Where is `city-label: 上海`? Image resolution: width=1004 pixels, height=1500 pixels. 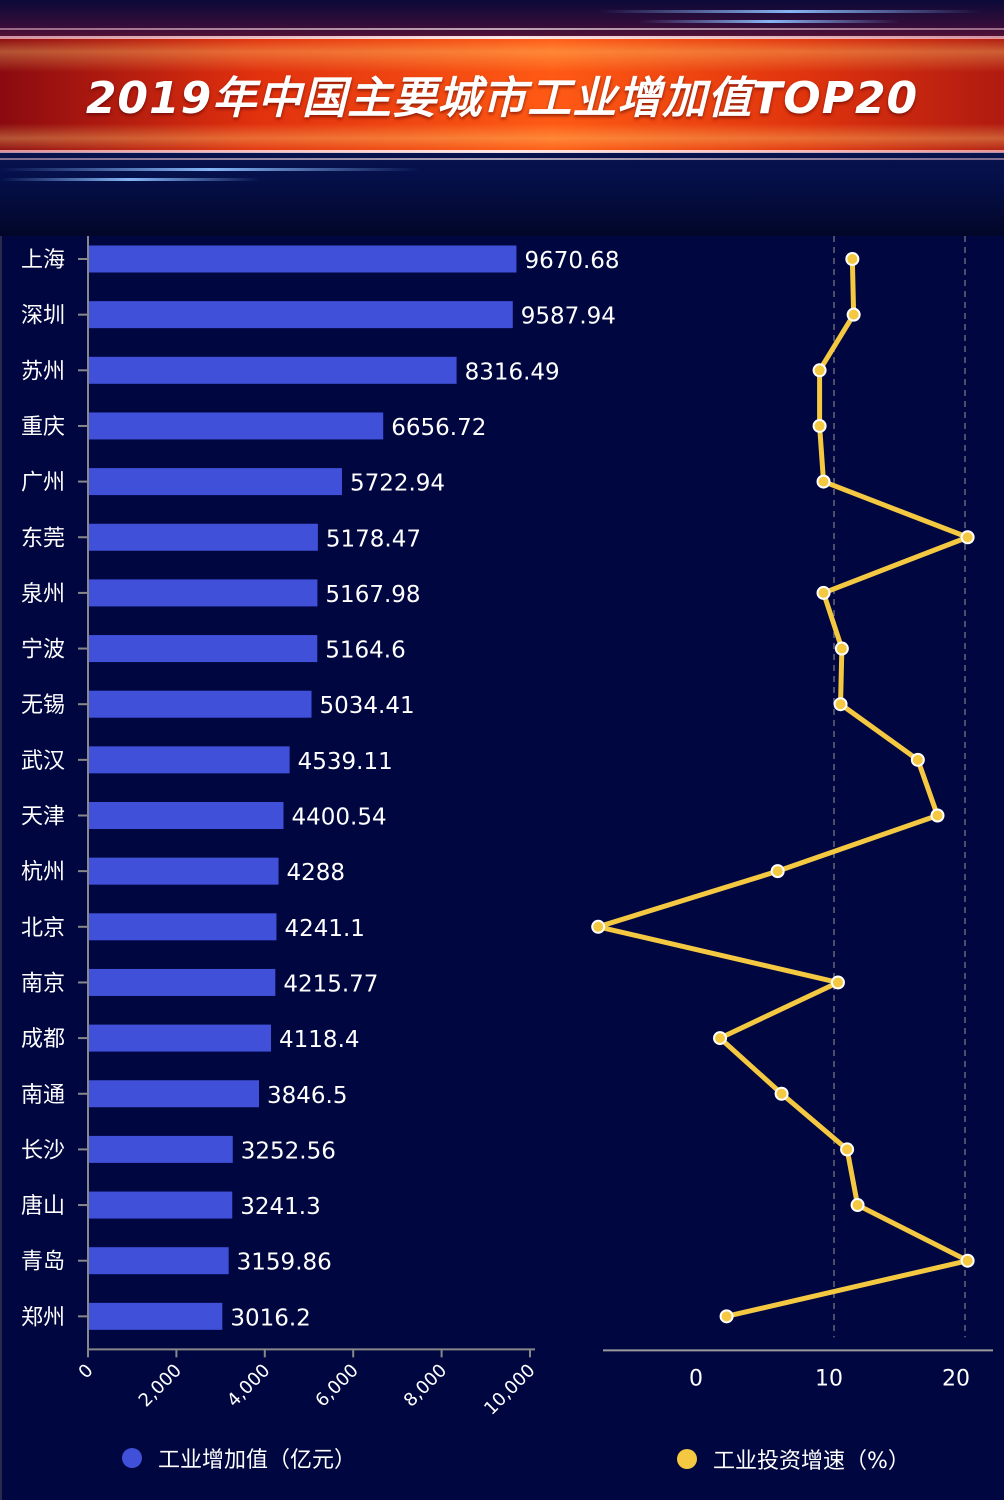 city-label: 上海 is located at coordinates (43, 260).